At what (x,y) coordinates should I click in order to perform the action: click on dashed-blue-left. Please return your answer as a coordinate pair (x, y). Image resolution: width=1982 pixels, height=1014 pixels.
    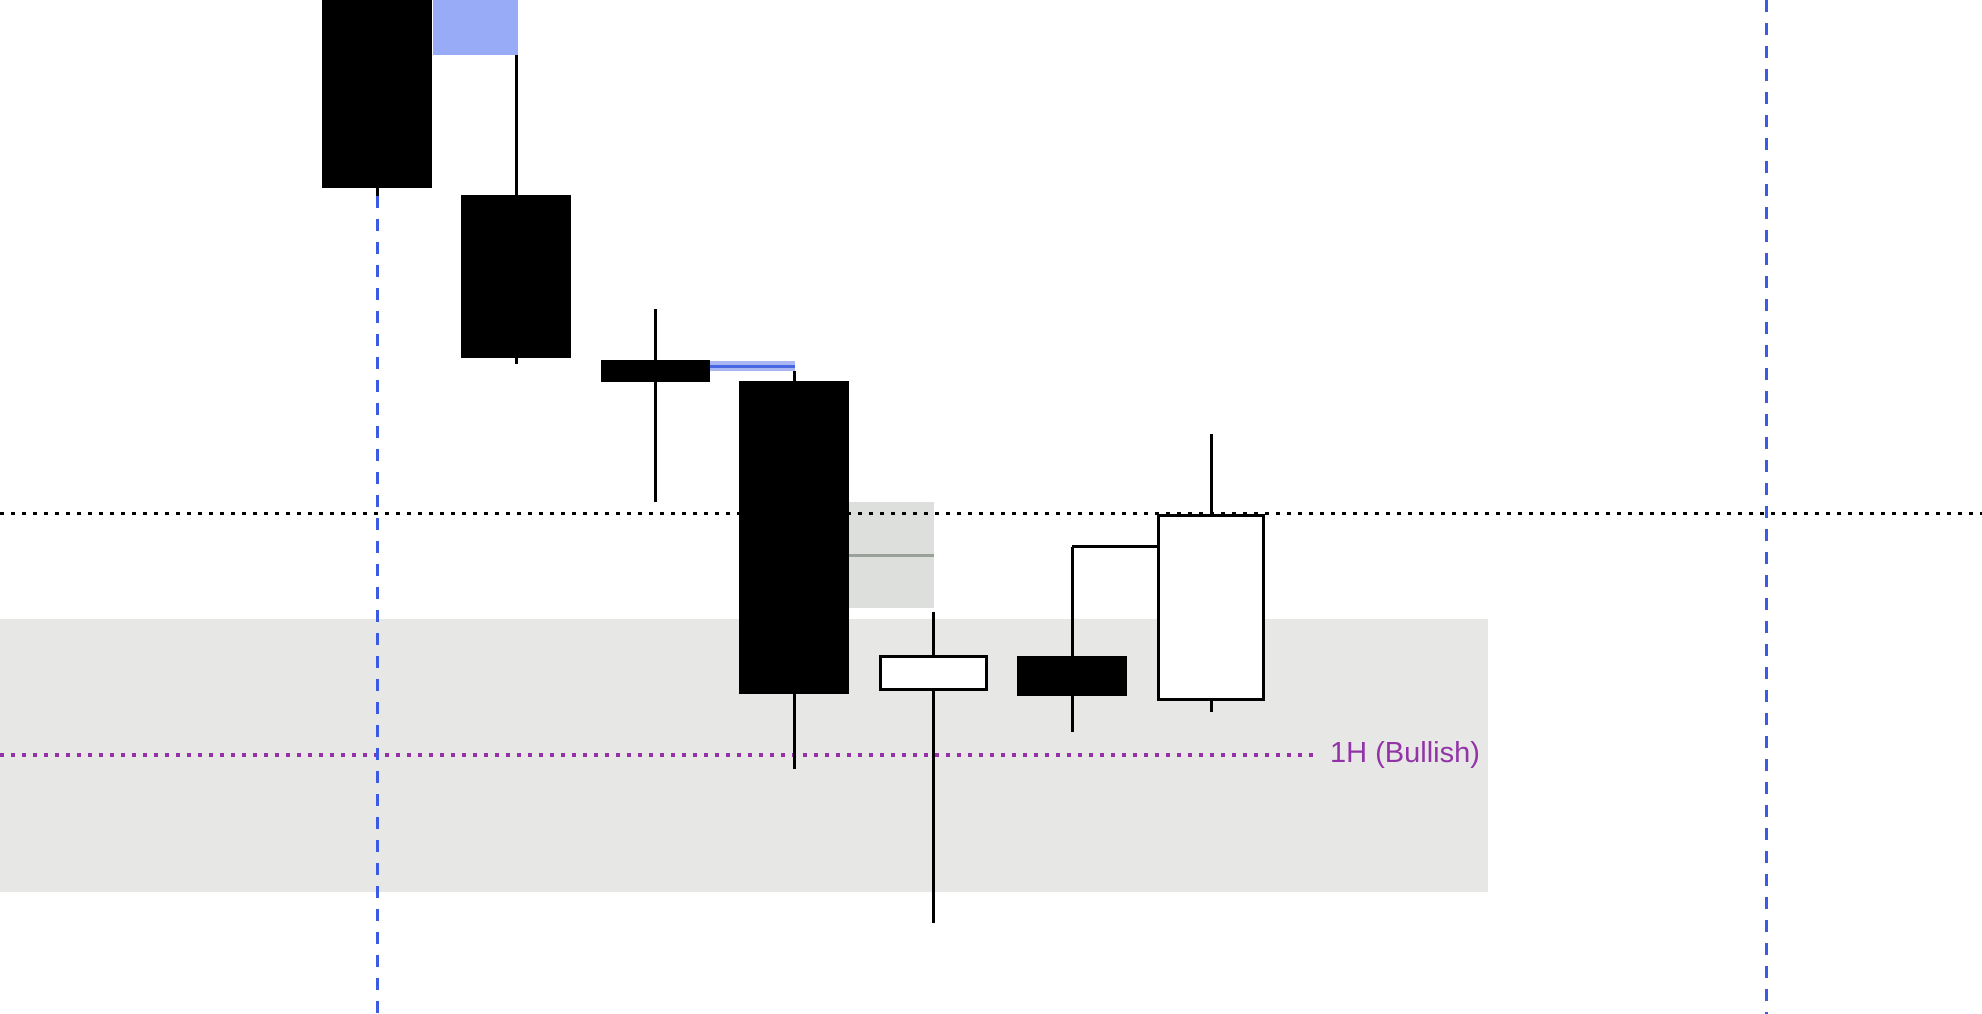
    Looking at the image, I should click on (377, 605).